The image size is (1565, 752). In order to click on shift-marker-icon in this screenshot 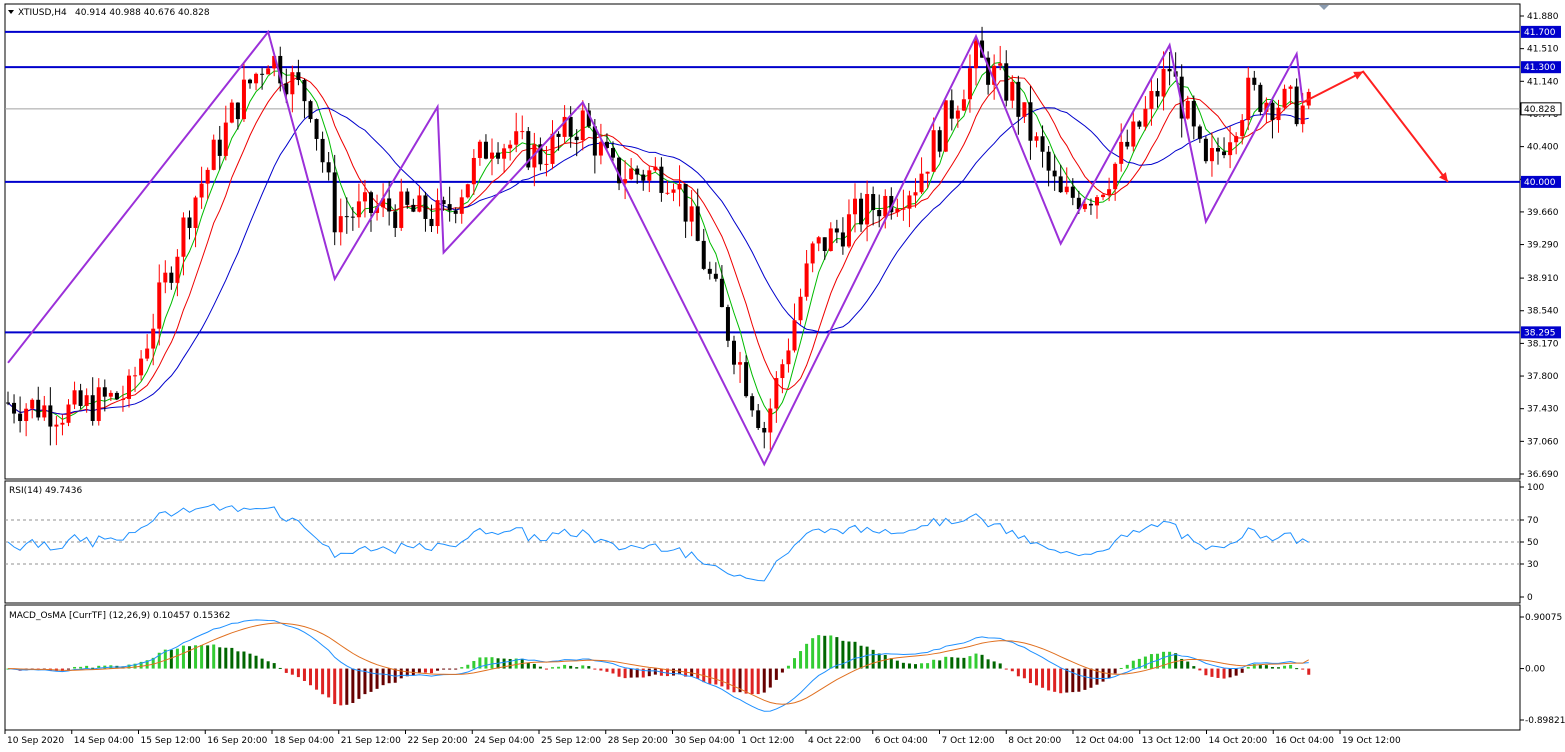, I will do `click(1324, 7)`.